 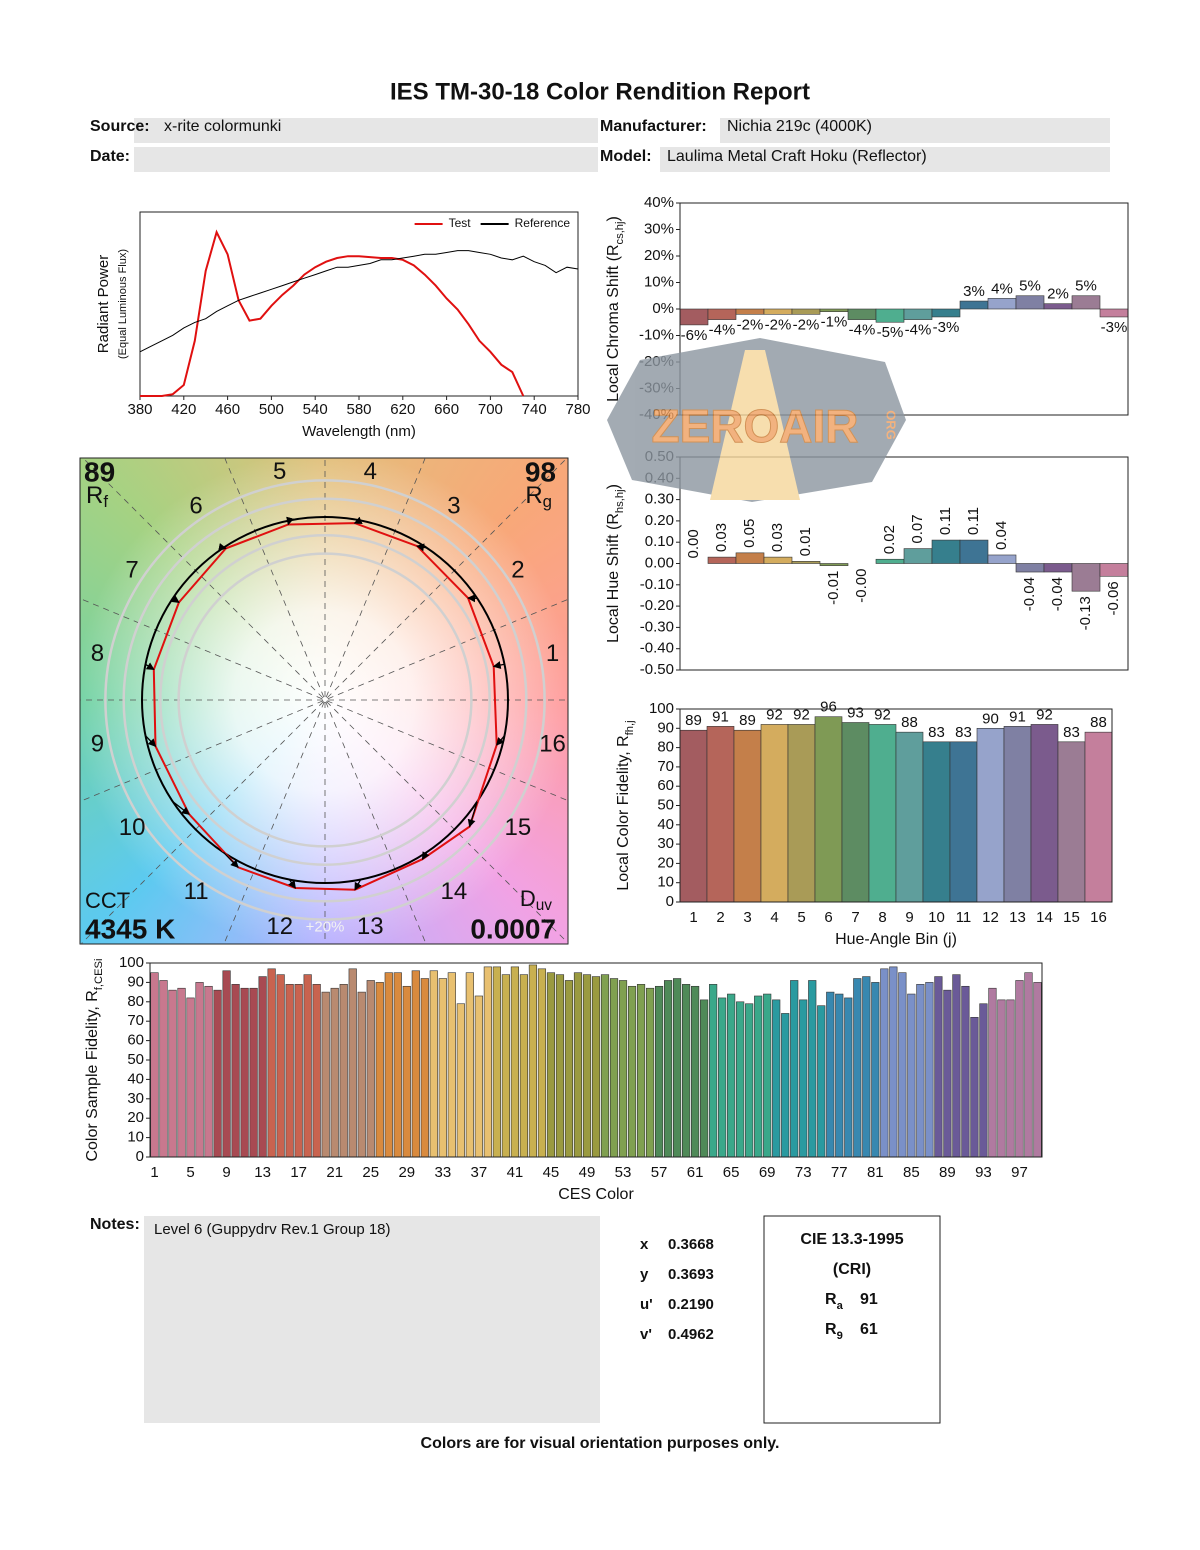 I want to click on x-tick-label: 8, so click(x=882, y=917).